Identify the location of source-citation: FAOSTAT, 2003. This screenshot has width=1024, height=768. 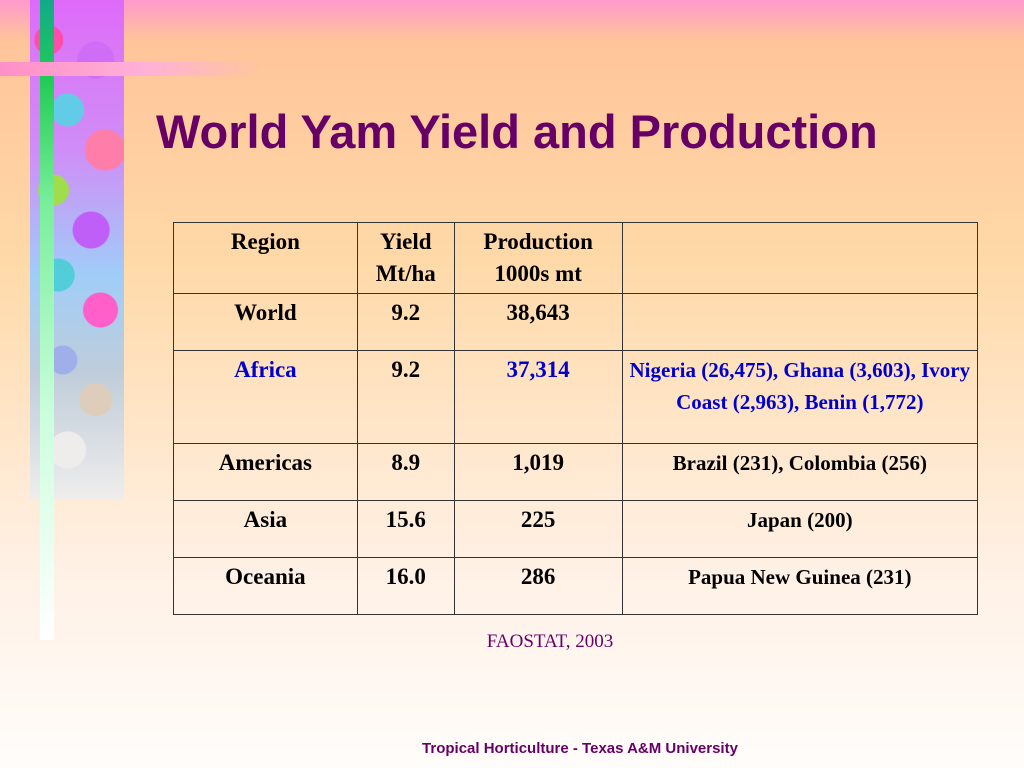
(550, 641).